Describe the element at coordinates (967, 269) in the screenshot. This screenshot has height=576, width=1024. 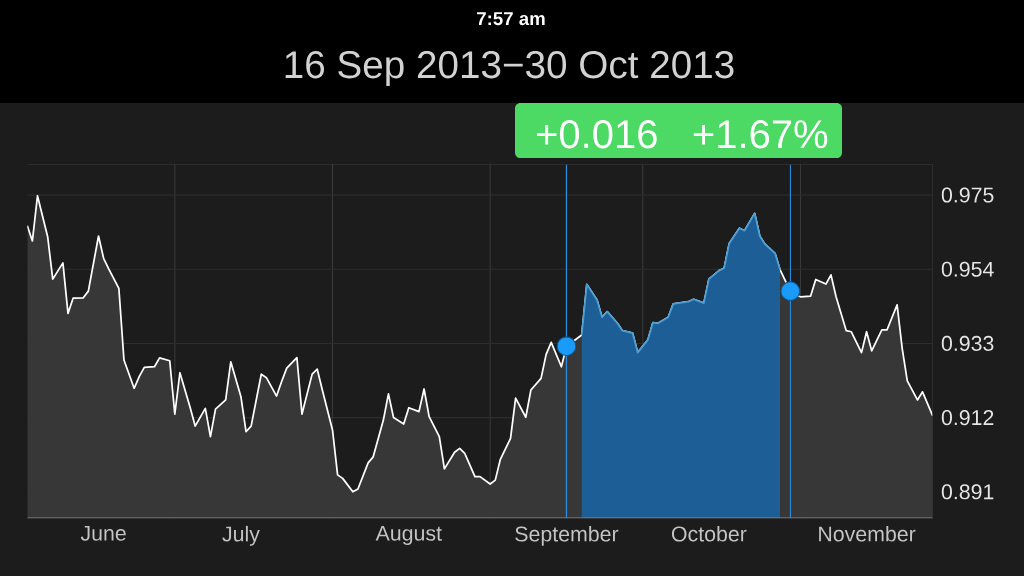
I see `y-tick-label: 0.954` at that location.